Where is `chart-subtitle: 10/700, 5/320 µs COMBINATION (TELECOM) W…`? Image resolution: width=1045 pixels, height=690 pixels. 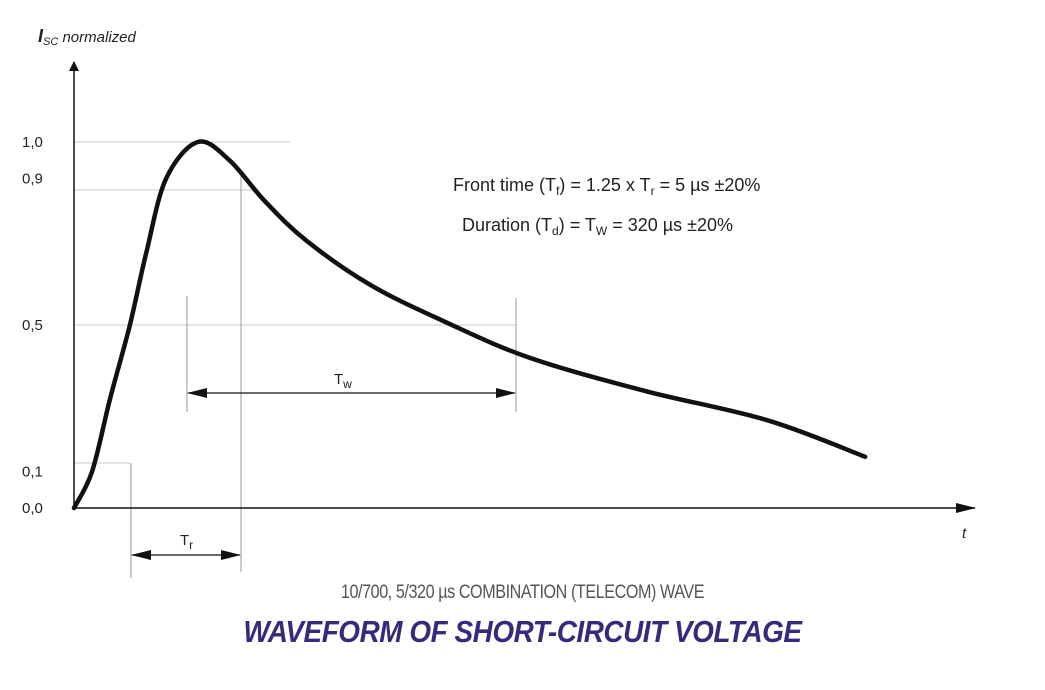
chart-subtitle: 10/700, 5/320 µs COMBINATION (TELECOM) W… is located at coordinates (522, 592).